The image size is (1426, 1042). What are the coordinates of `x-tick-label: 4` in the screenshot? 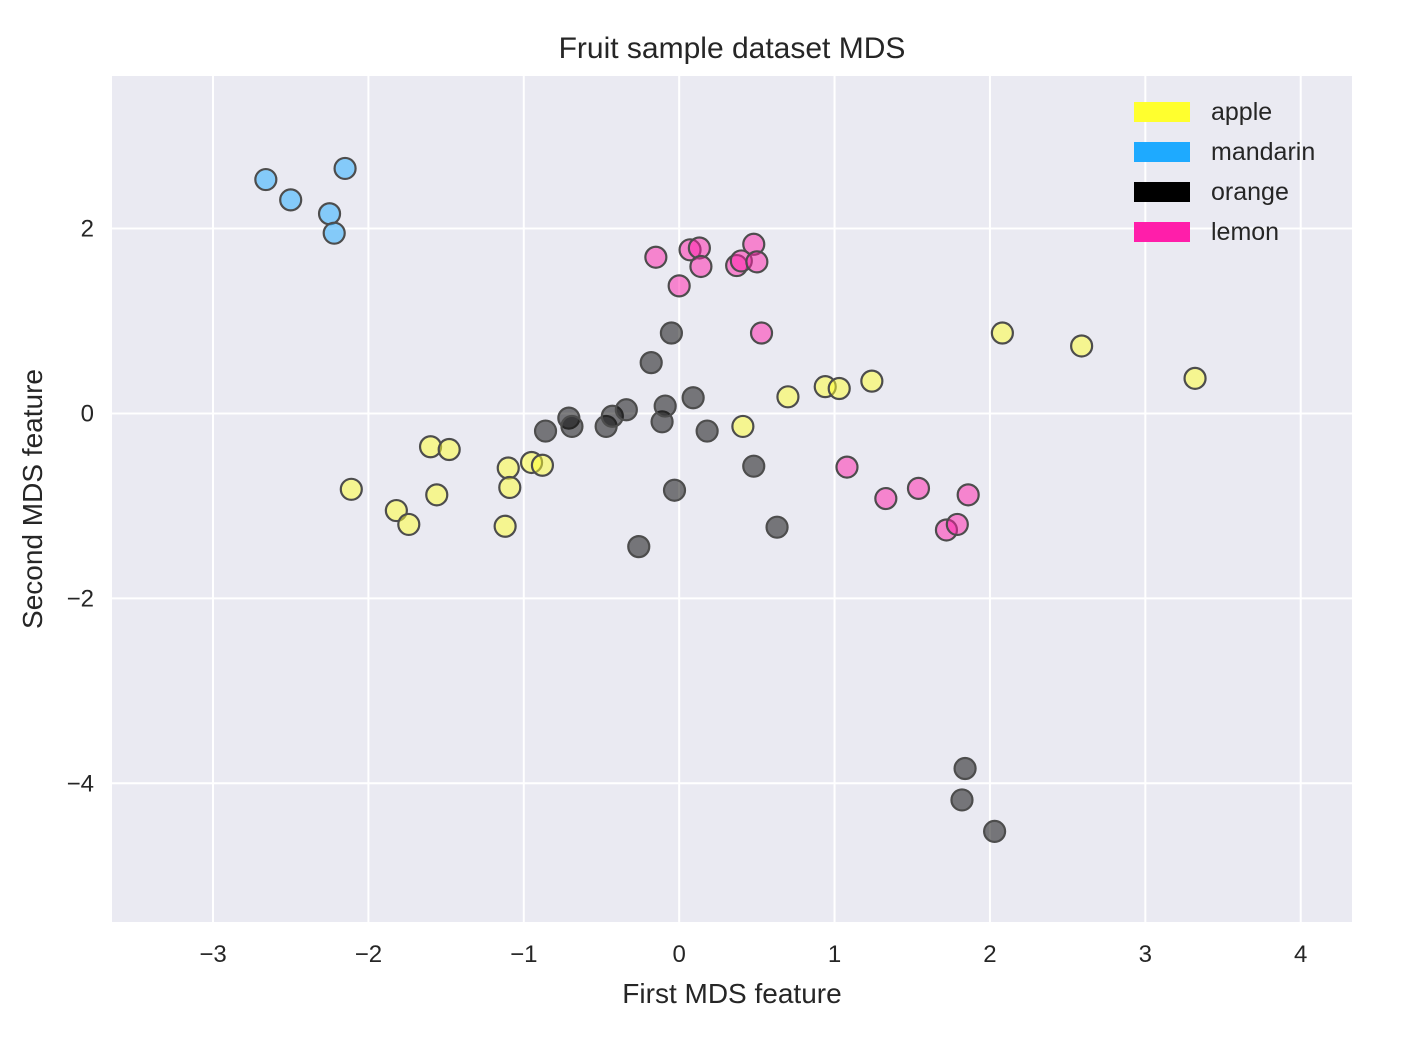 It's located at (1300, 954).